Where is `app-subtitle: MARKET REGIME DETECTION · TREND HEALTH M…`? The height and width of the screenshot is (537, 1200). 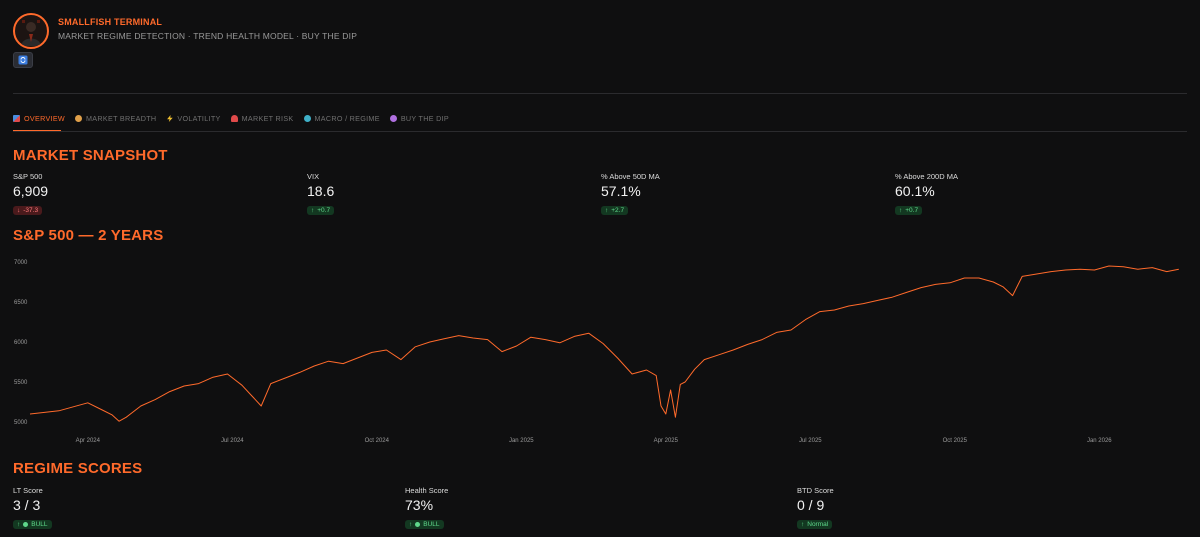 app-subtitle: MARKET REGIME DETECTION · TREND HEALTH M… is located at coordinates (208, 36).